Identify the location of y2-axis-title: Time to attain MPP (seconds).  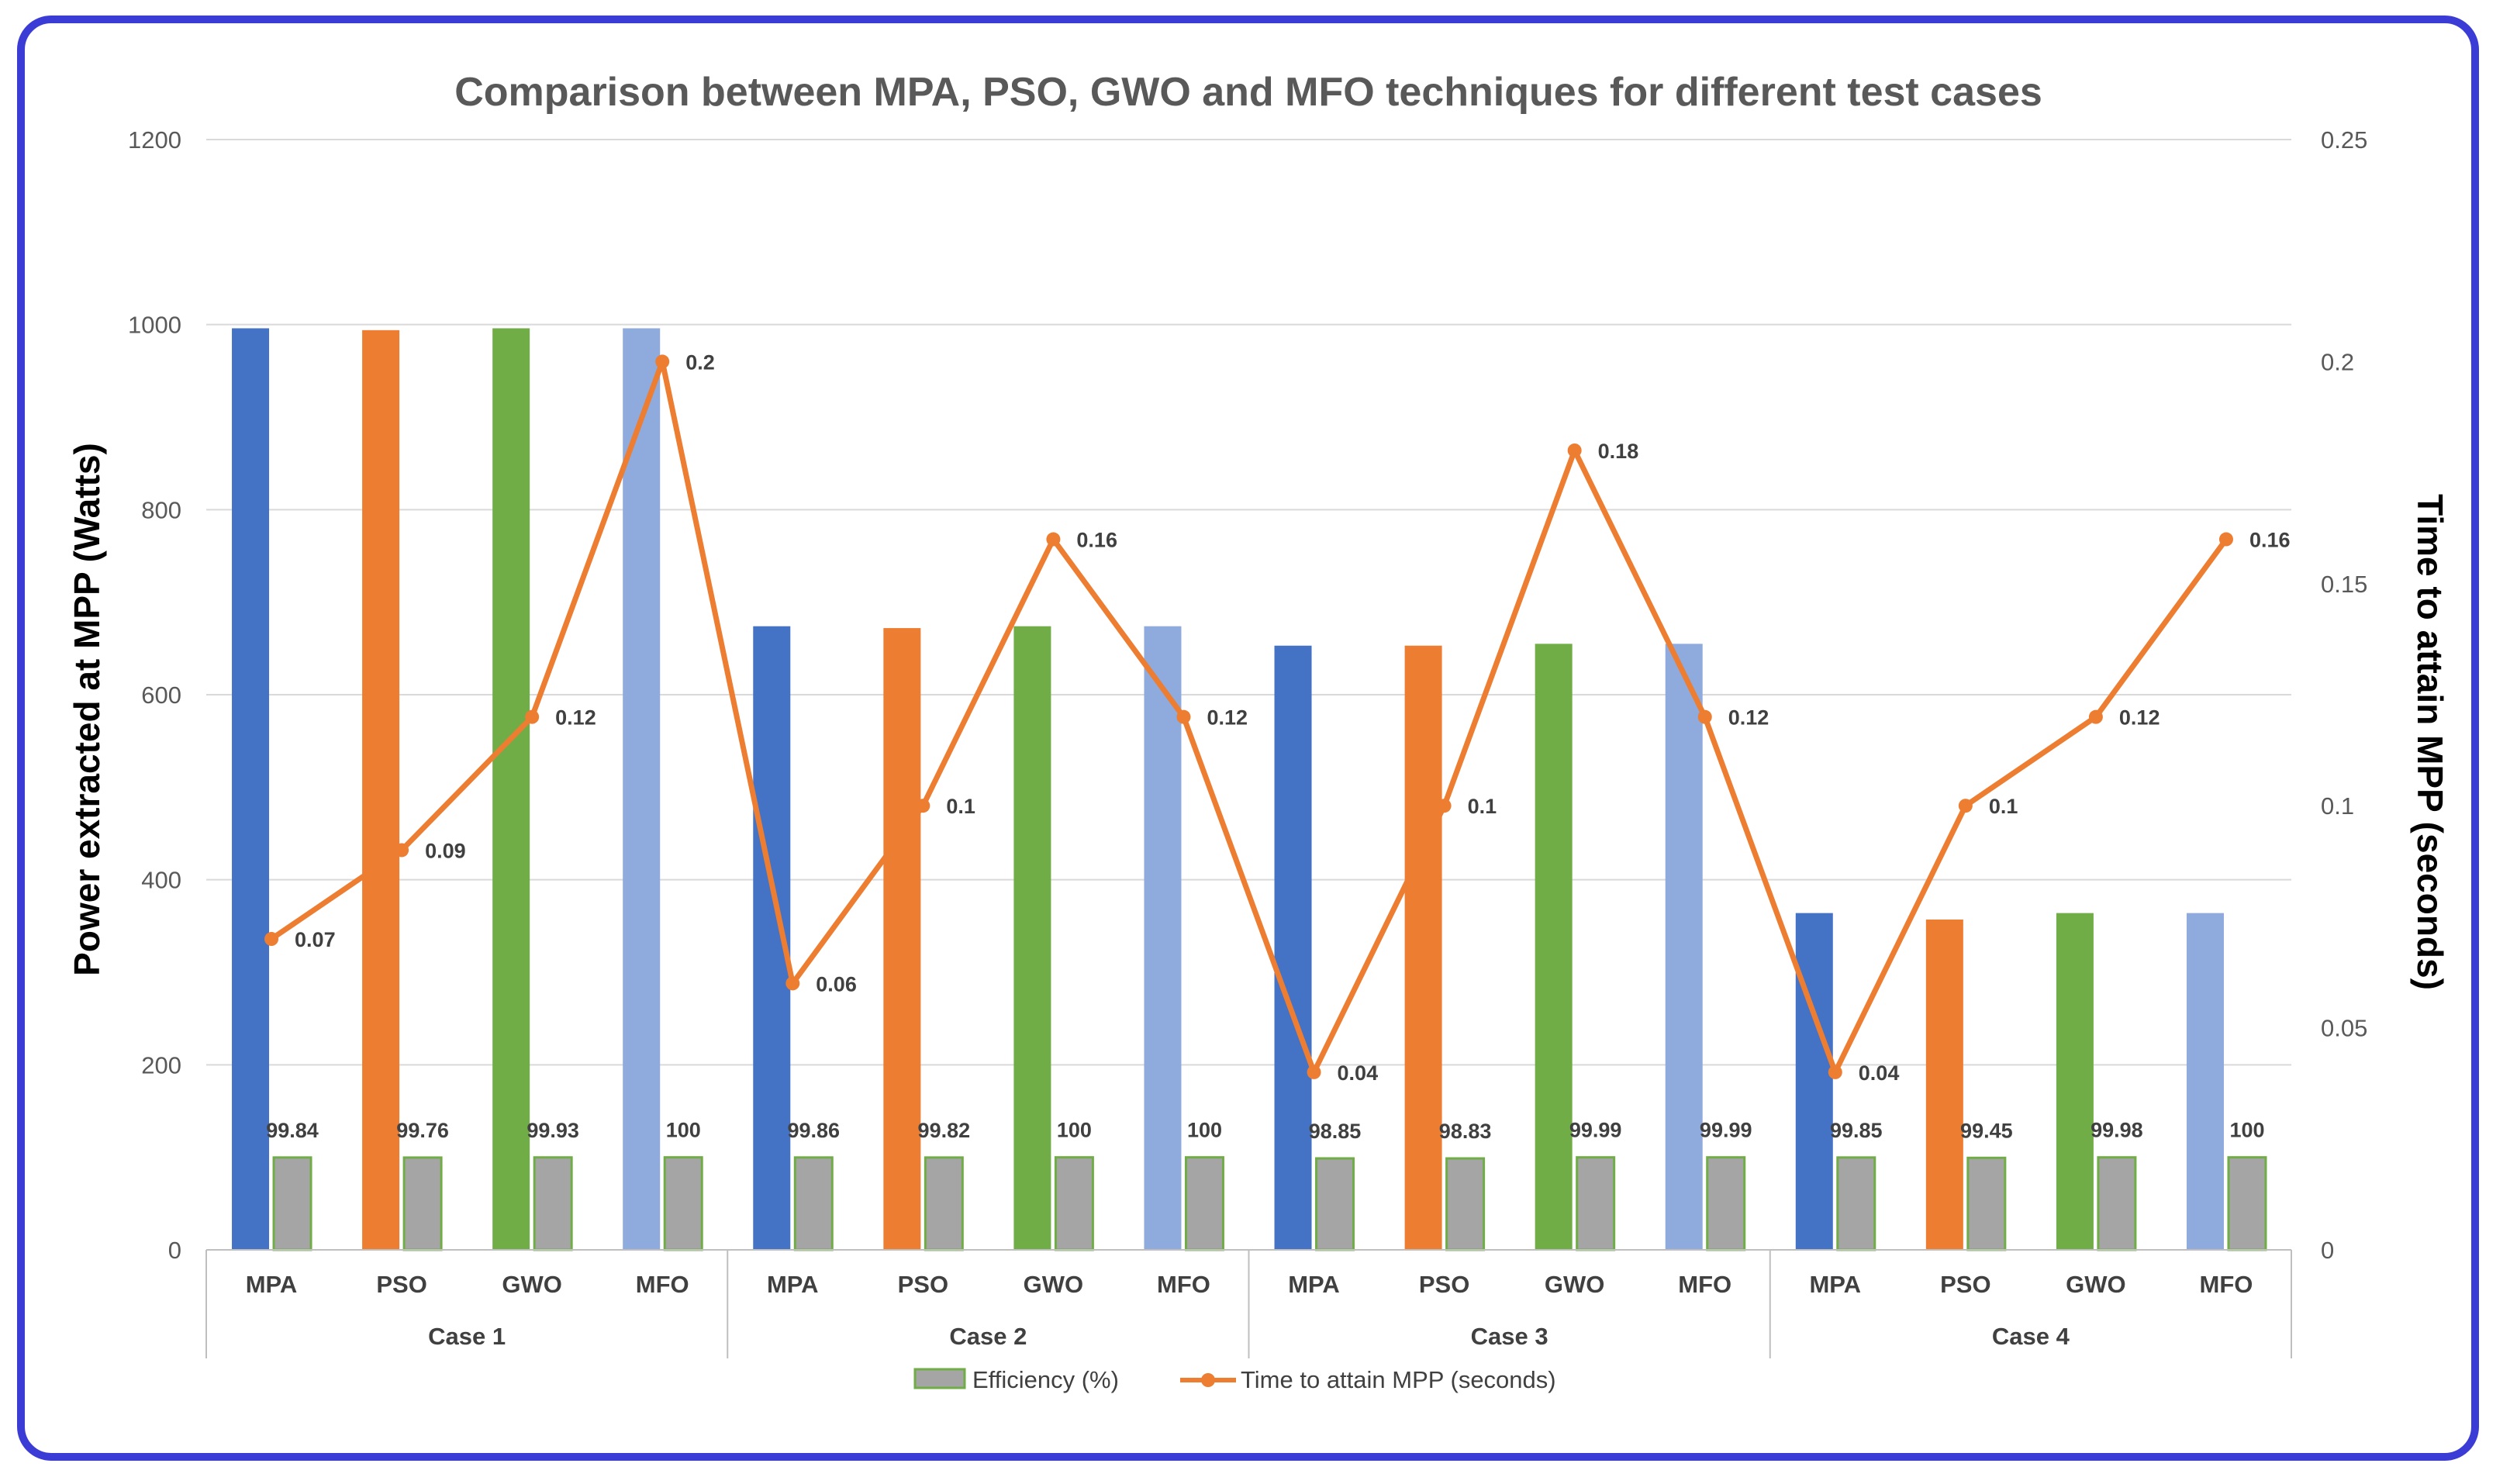
(2430, 742).